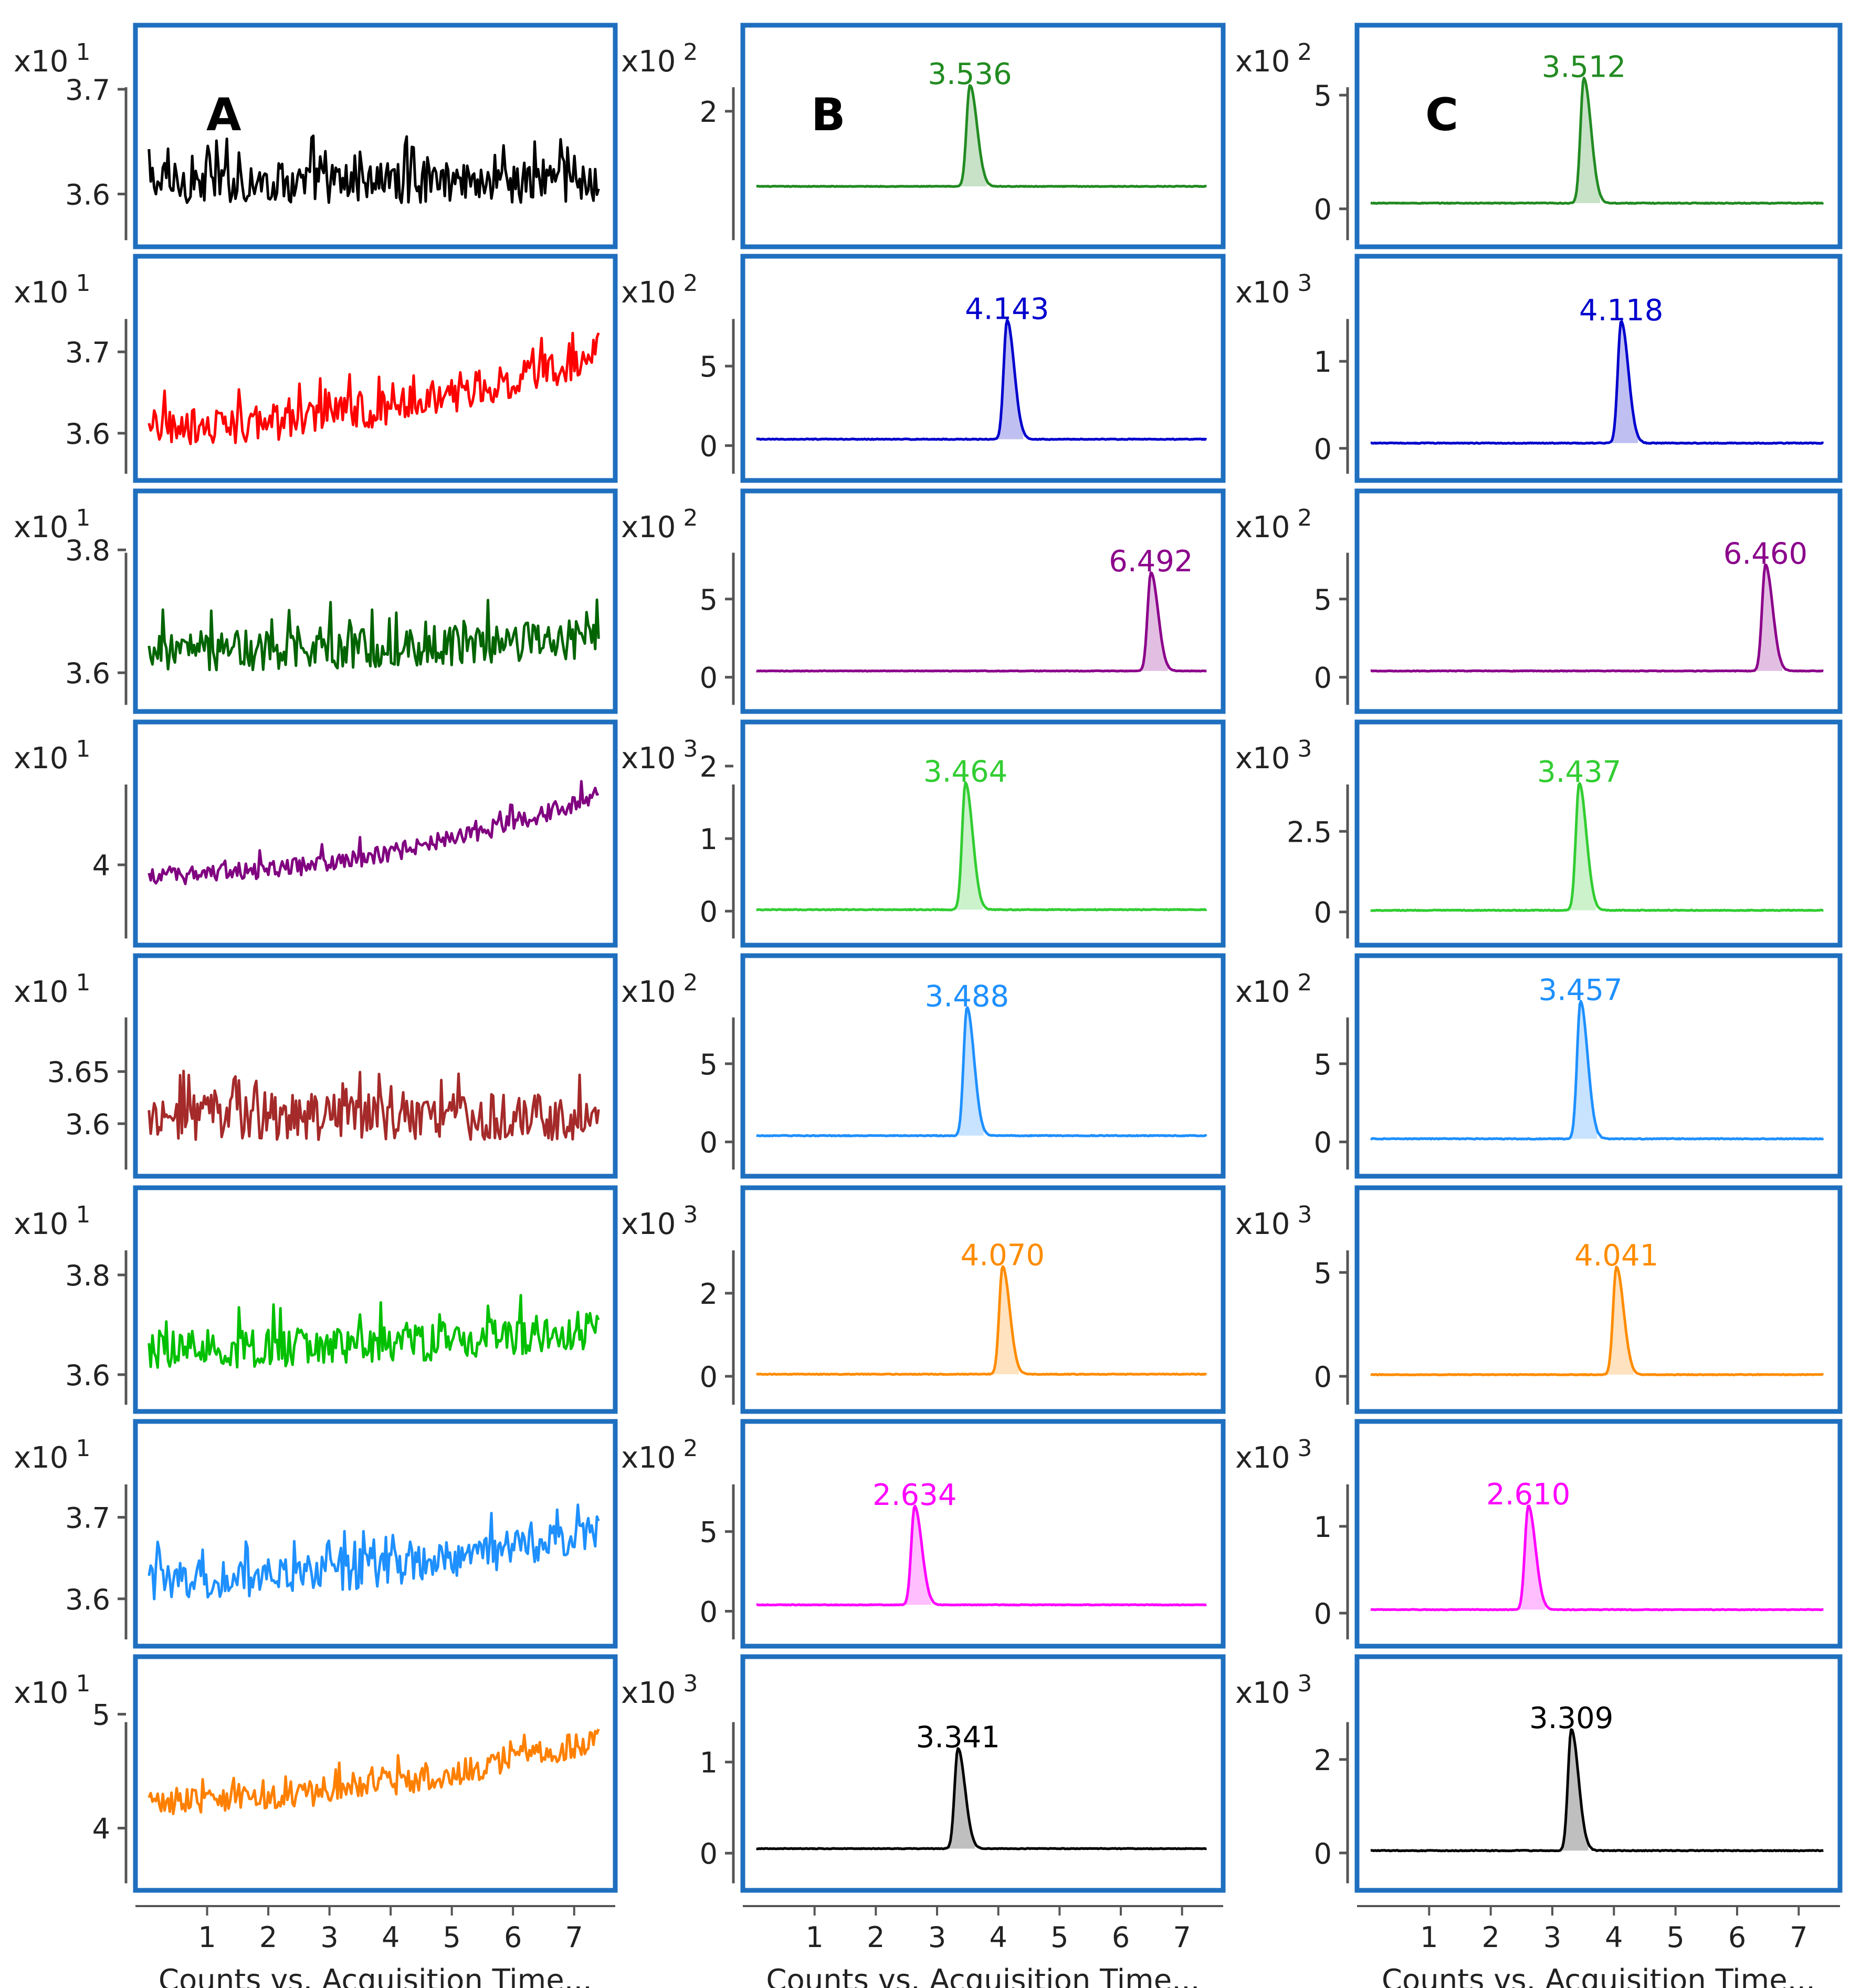 The width and height of the screenshot is (1861, 1988). What do you see at coordinates (88, 90) in the screenshot?
I see `y-tick-label: 3.7` at bounding box center [88, 90].